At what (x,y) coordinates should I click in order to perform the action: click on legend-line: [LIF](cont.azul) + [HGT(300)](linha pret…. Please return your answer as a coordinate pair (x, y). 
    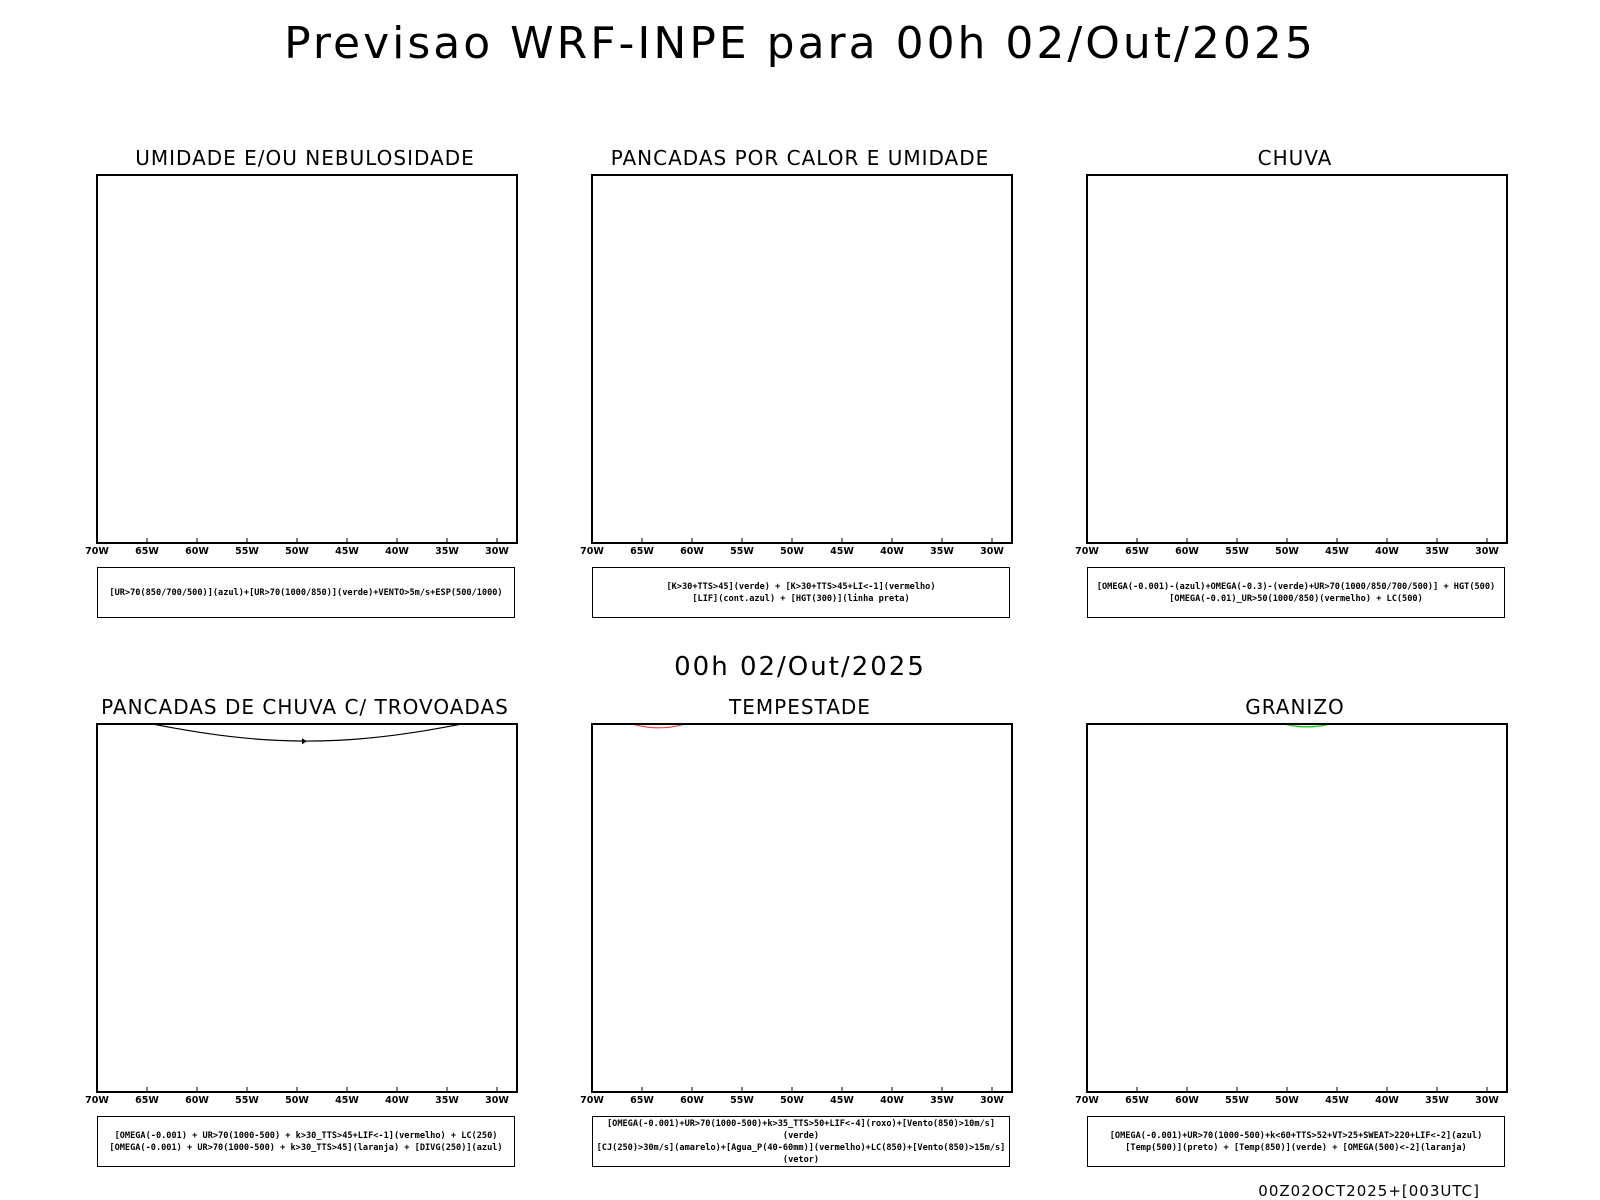
    Looking at the image, I should click on (801, 598).